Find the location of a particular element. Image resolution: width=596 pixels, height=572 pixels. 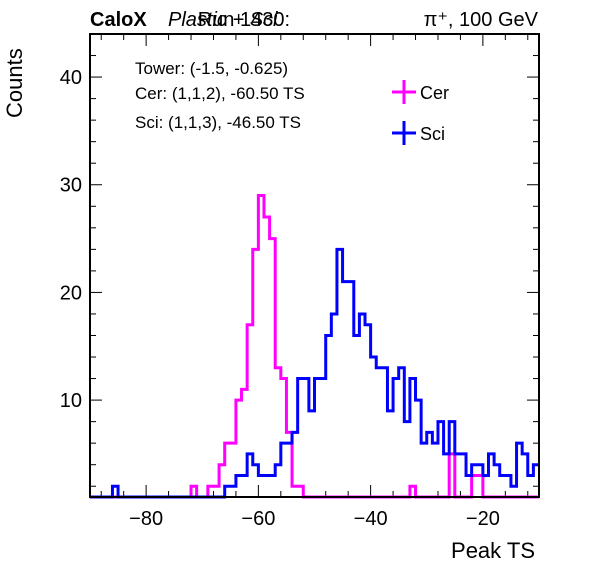

y-tick-label: 40 is located at coordinates (71, 78).